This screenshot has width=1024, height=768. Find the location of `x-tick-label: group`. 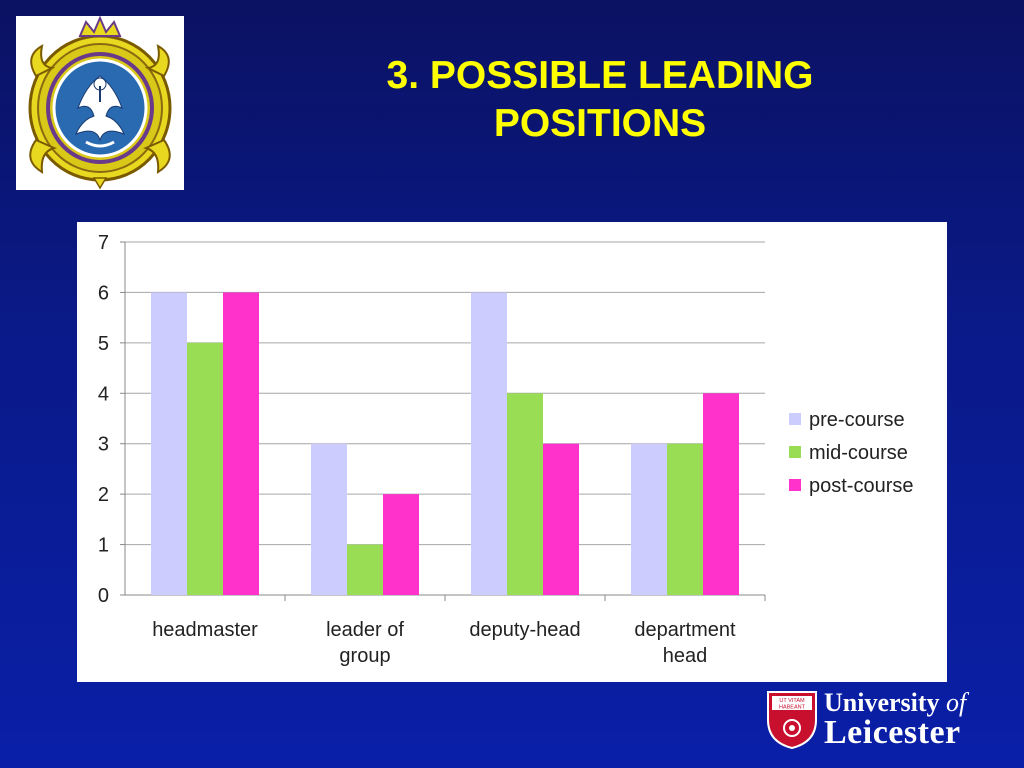

x-tick-label: group is located at coordinates (364, 656).